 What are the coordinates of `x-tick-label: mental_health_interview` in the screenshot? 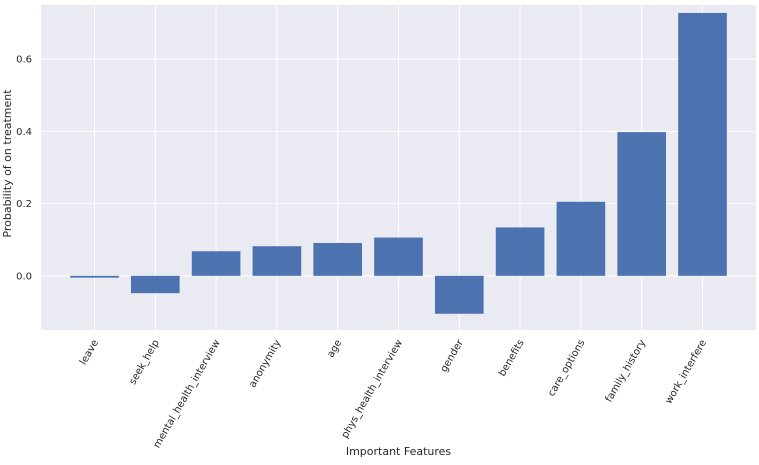 It's located at (187, 394).